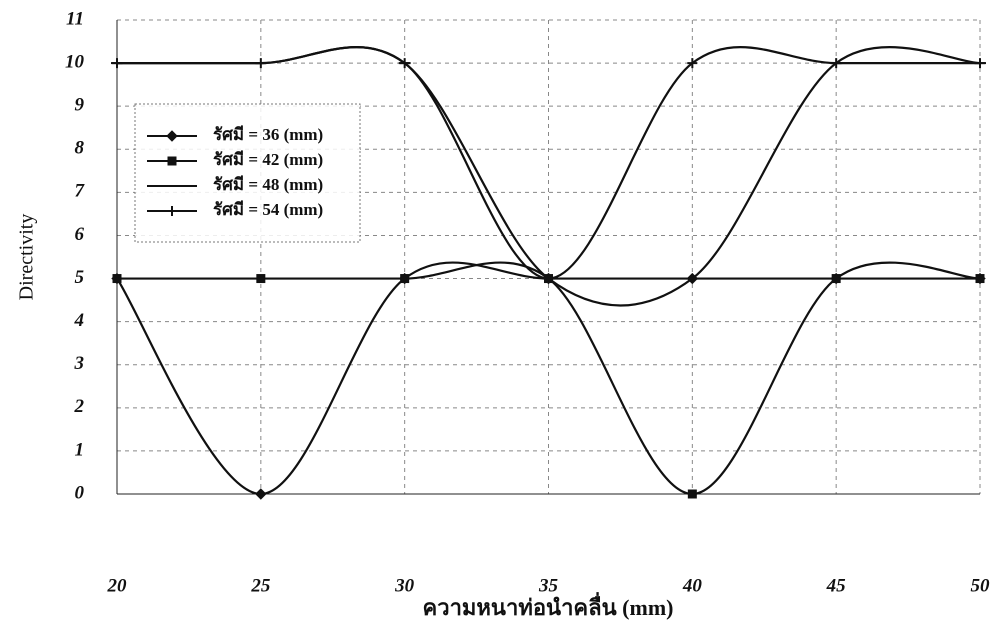  Describe the element at coordinates (79, 363) in the screenshot. I see `y-tick-label: 3` at that location.